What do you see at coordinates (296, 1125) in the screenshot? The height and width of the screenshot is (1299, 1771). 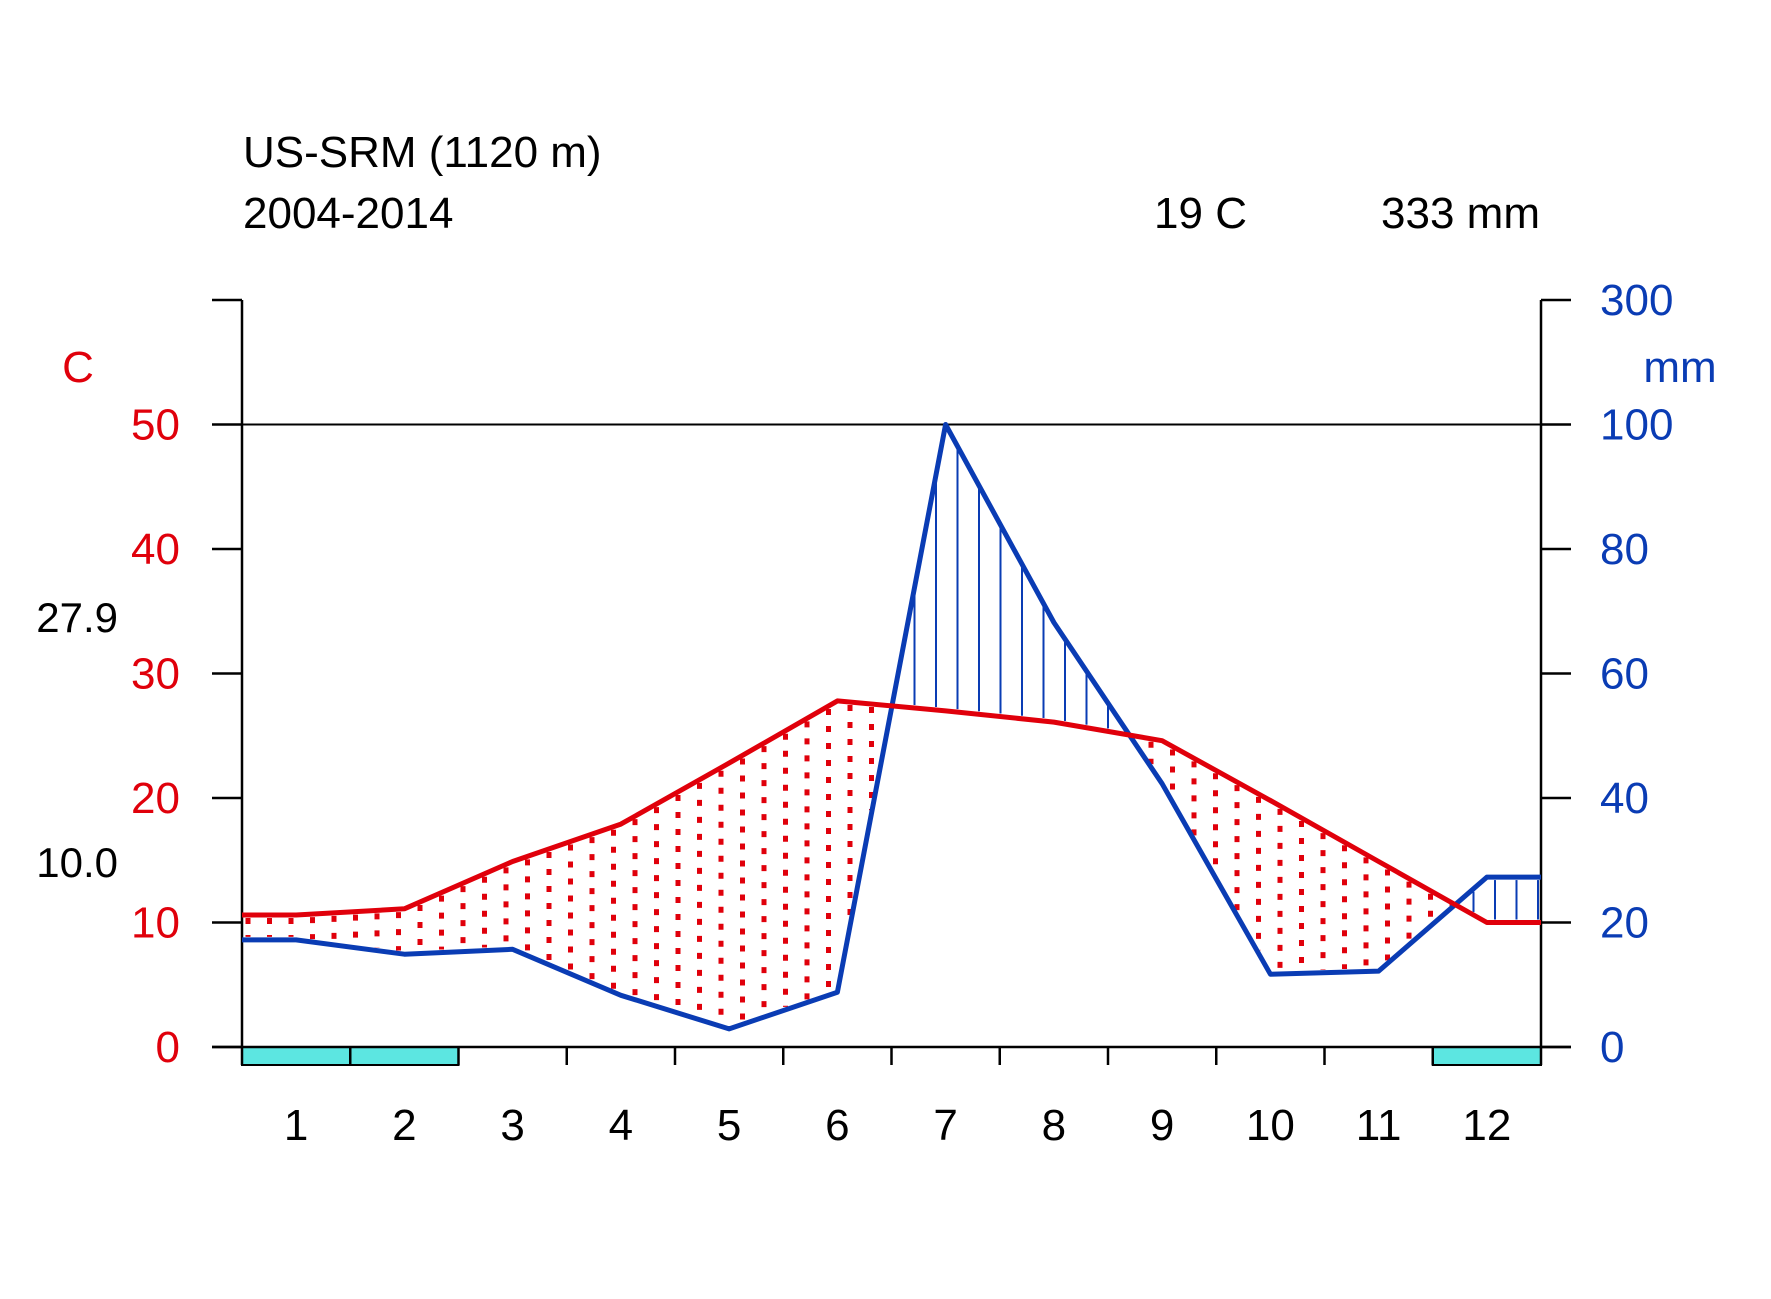 I see `month-label-1: 1` at bounding box center [296, 1125].